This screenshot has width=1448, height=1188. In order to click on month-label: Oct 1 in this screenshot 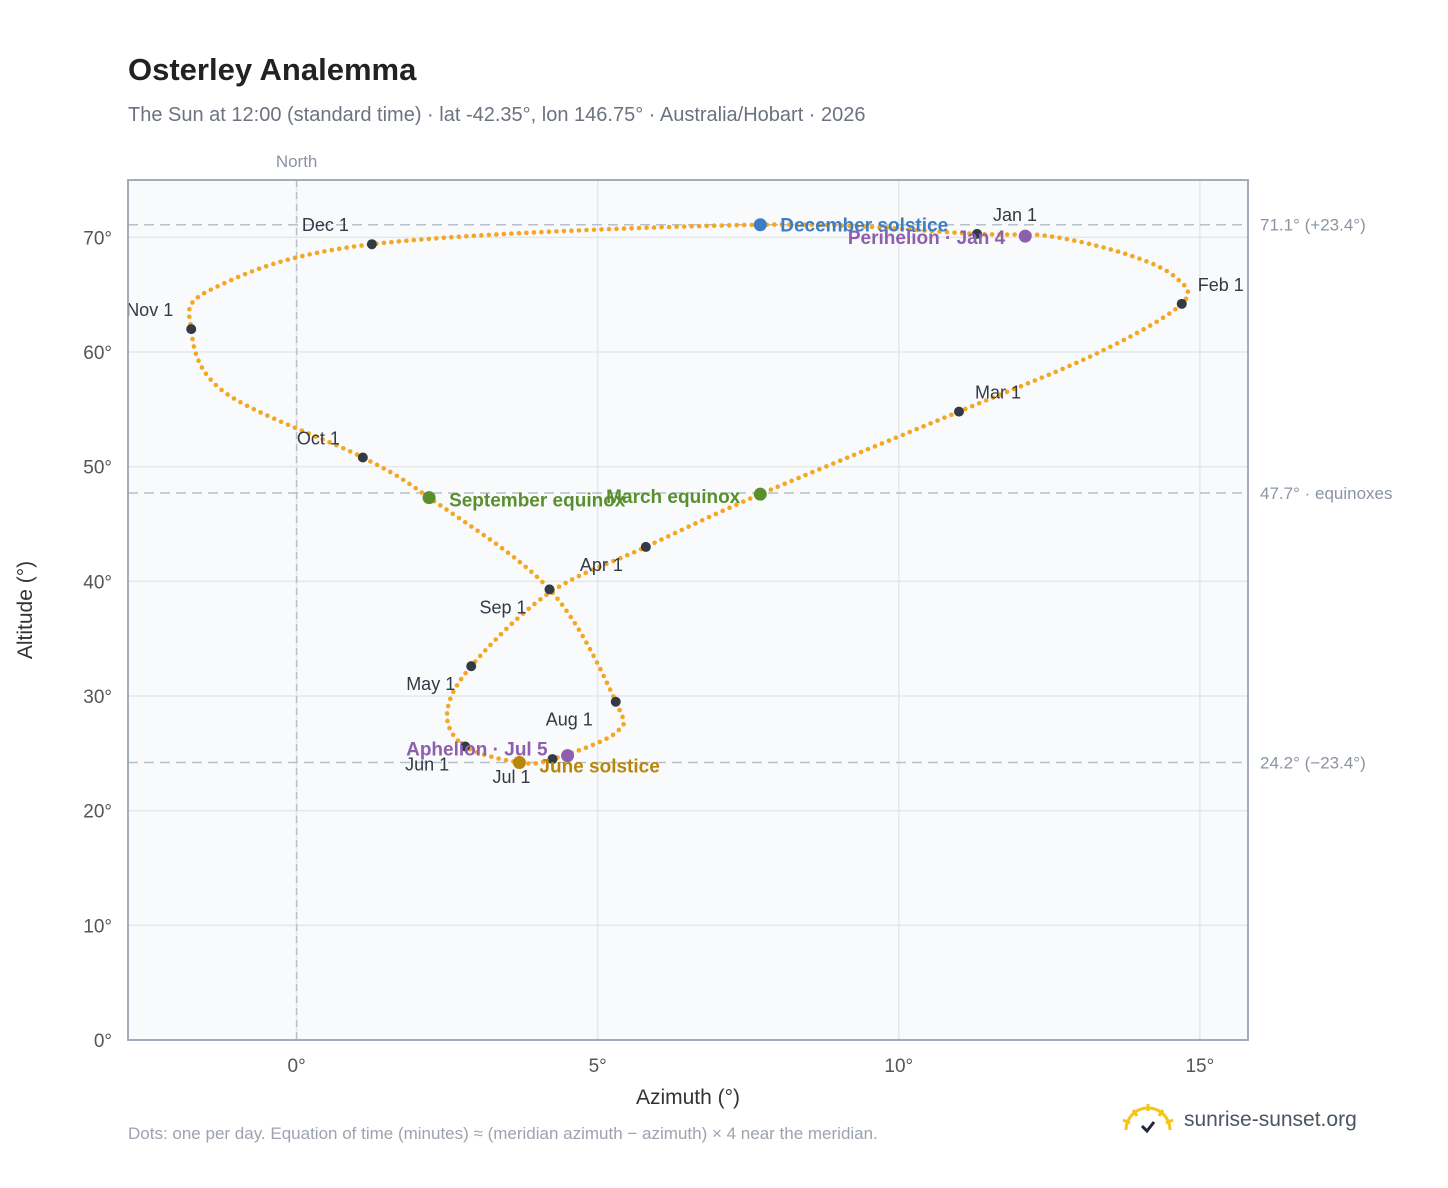, I will do `click(318, 438)`.